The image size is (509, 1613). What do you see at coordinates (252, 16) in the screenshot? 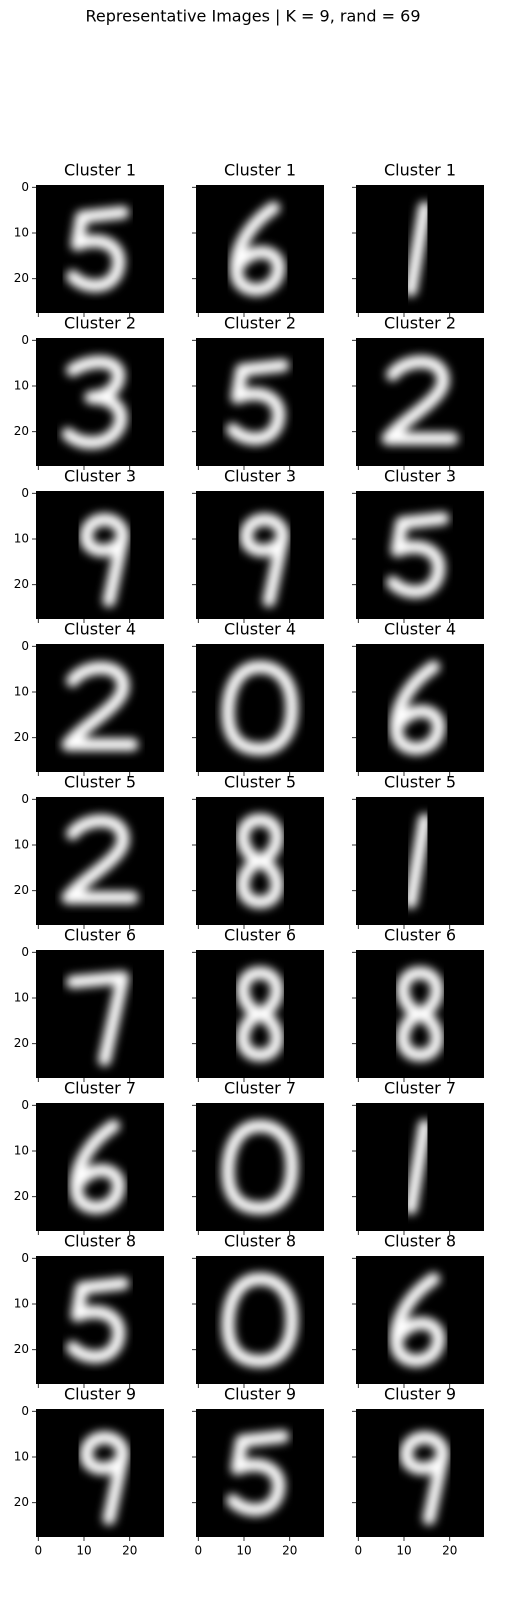
I see `figure-title: Representative Images | K = 9, rand = 69` at bounding box center [252, 16].